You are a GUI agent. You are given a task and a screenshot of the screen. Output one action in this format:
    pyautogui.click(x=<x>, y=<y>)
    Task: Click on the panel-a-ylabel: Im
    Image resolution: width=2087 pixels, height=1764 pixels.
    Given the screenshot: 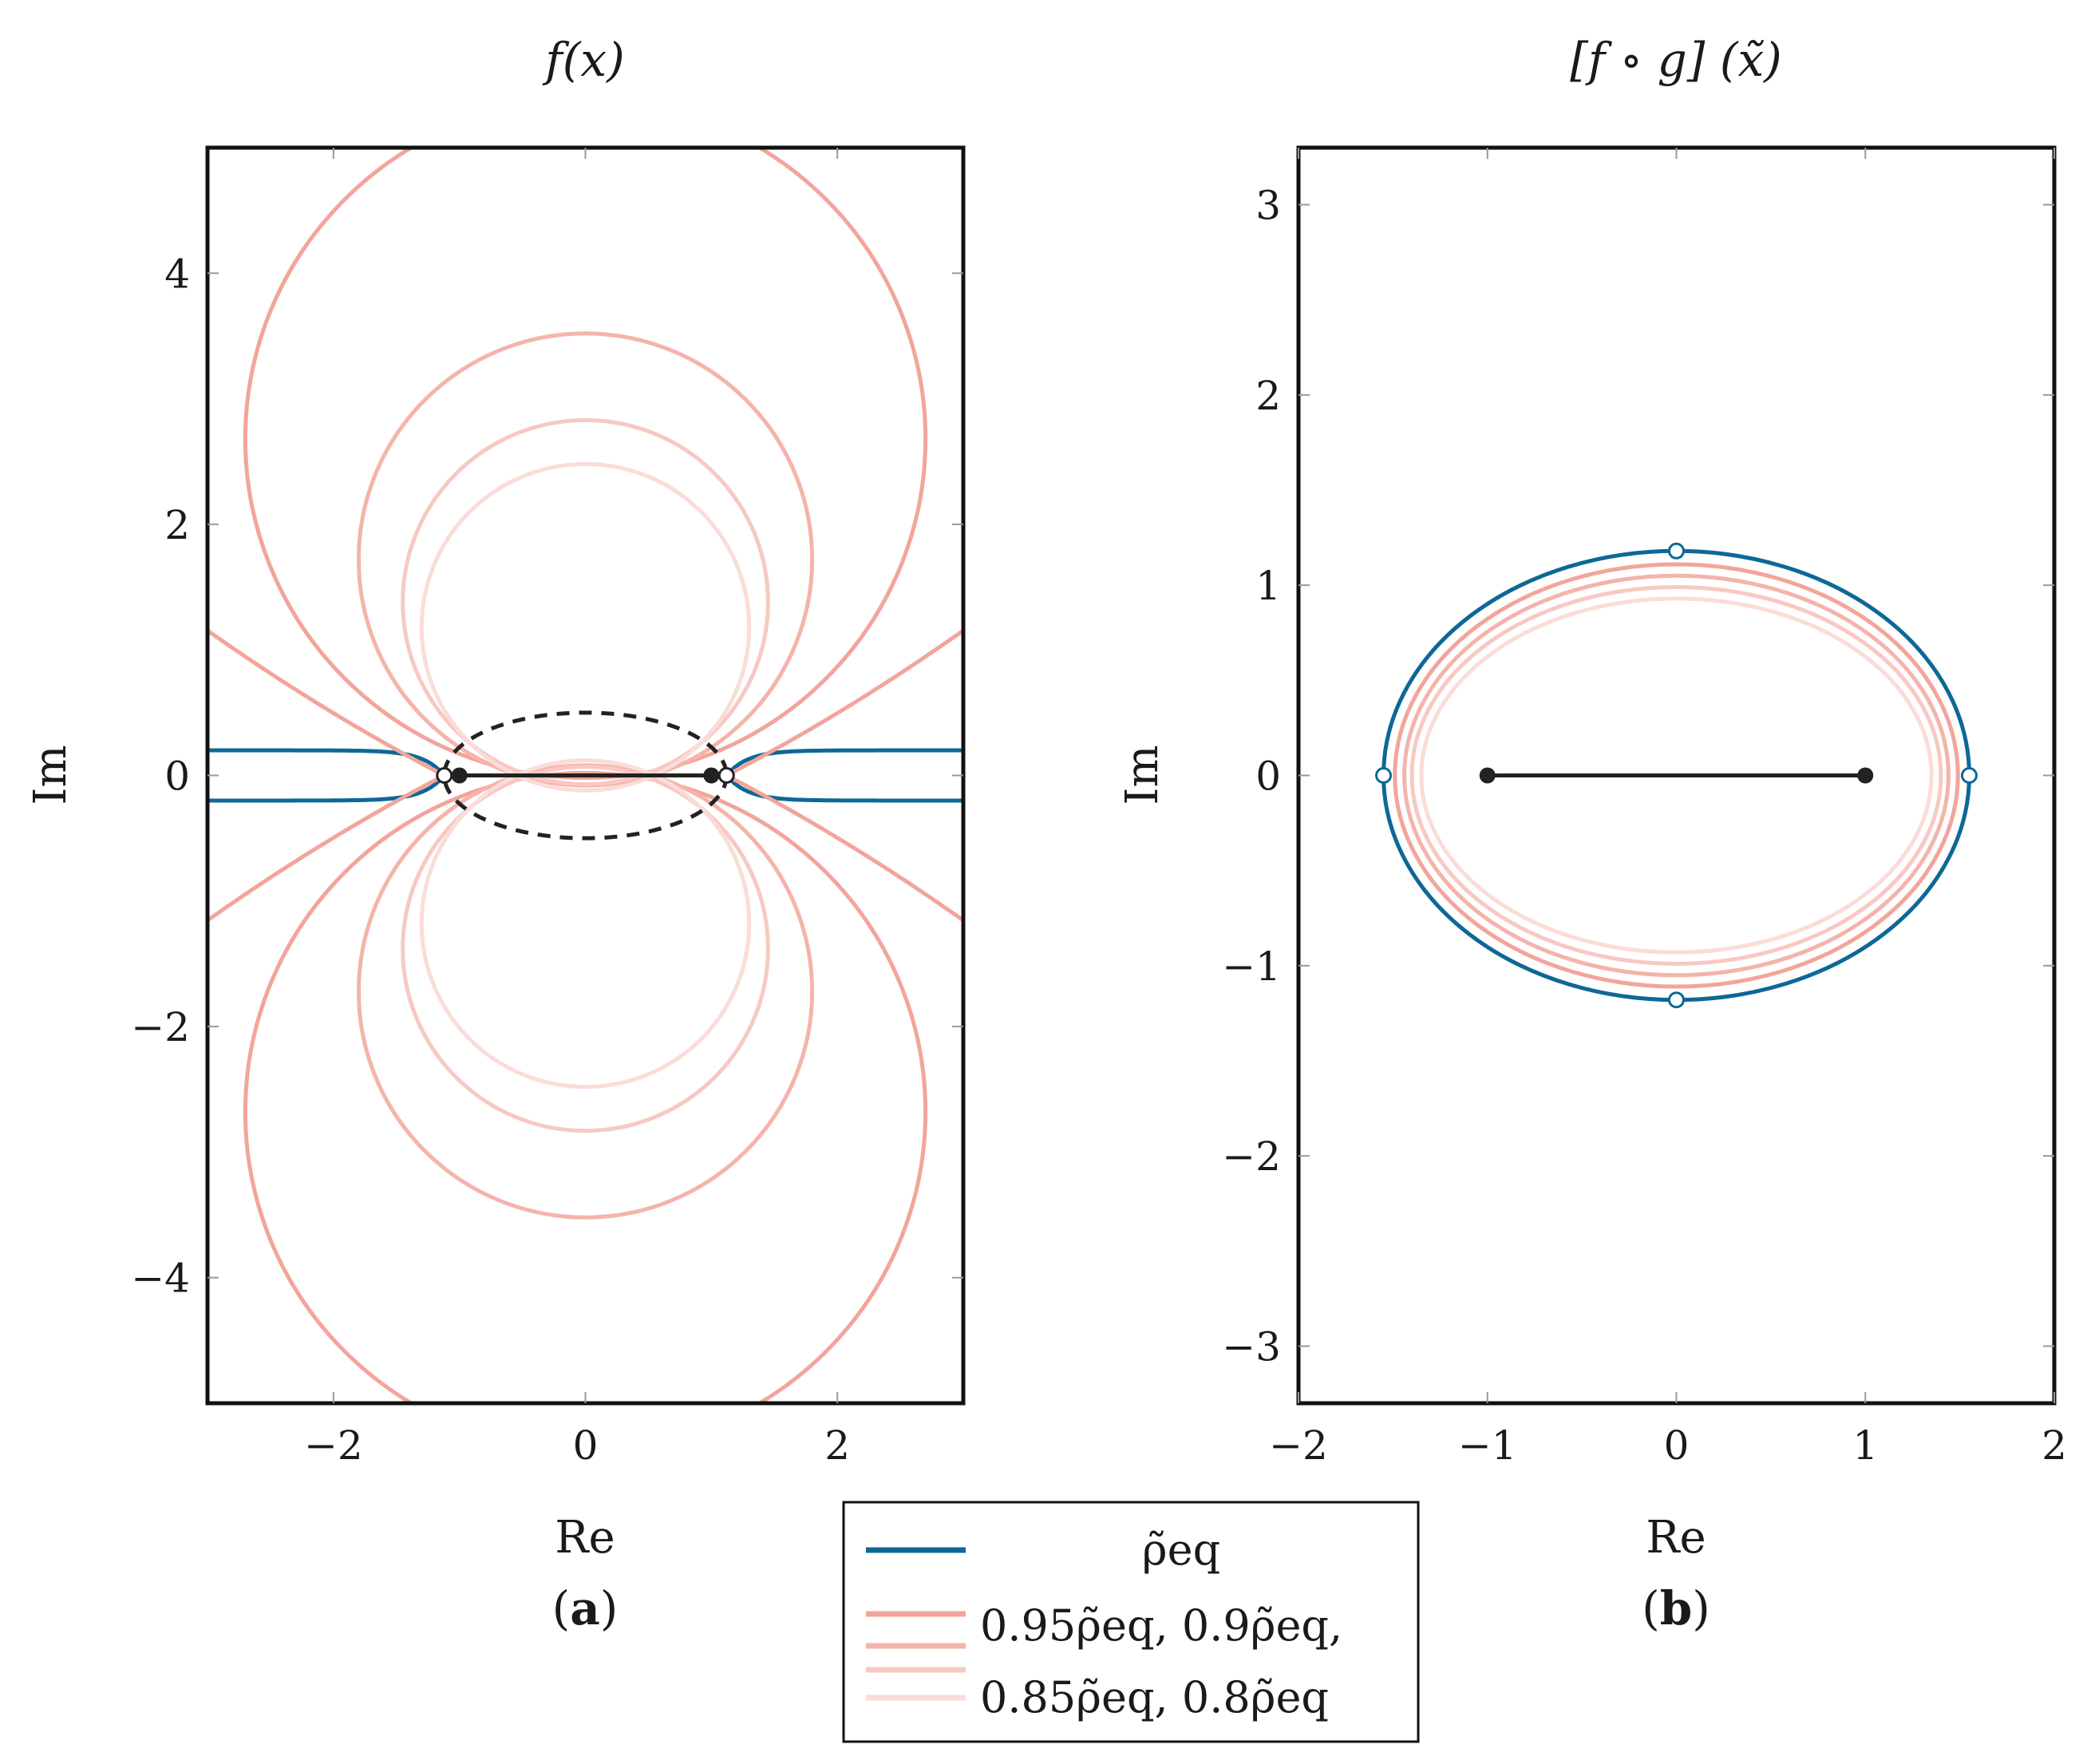 What is the action you would take?
    pyautogui.click(x=51, y=775)
    